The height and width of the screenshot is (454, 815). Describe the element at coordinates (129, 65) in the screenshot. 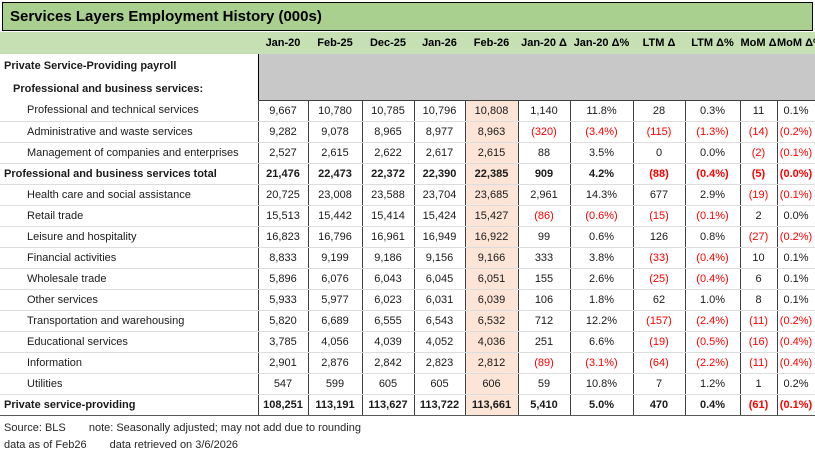

I see `section-label: Private Service-Providing payroll` at that location.